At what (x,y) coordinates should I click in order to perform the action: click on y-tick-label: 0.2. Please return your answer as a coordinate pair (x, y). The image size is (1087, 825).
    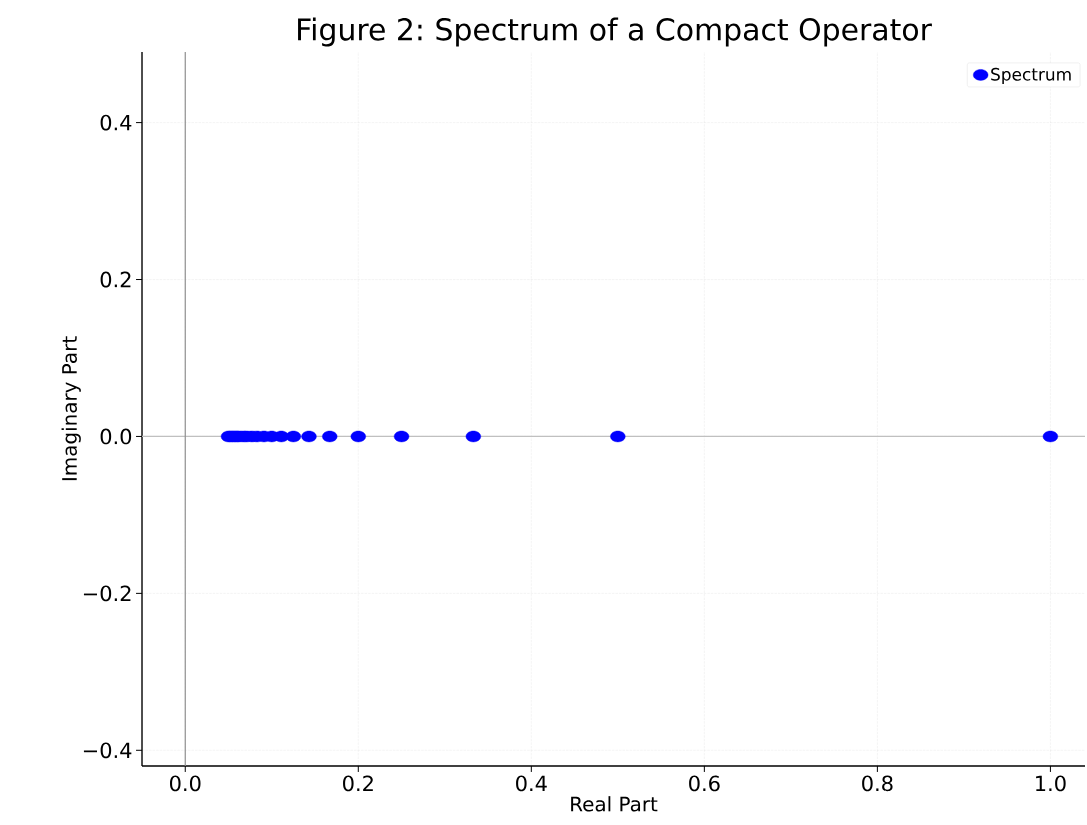
    Looking at the image, I should click on (115, 279).